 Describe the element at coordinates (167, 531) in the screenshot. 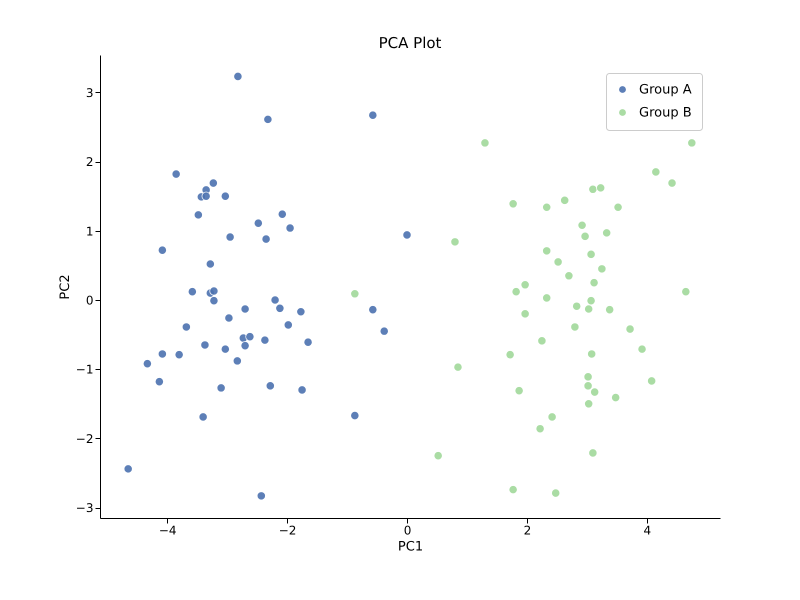

I see `x-tick-label: −4` at that location.